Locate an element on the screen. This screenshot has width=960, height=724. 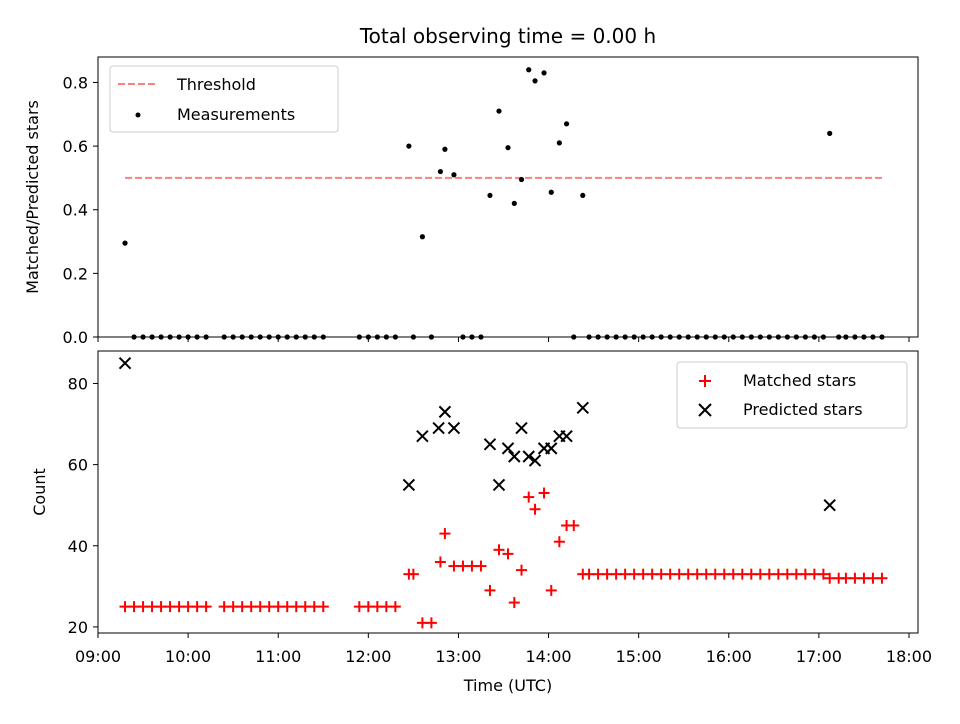
x-tick-label: 14:00 is located at coordinates (548, 656).